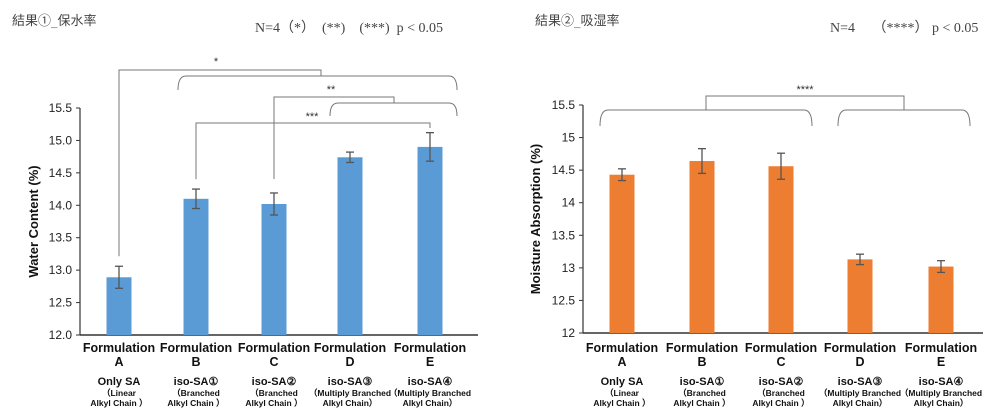 This screenshot has width=1000, height=415. What do you see at coordinates (331, 90) in the screenshot?
I see `significance-label: **` at bounding box center [331, 90].